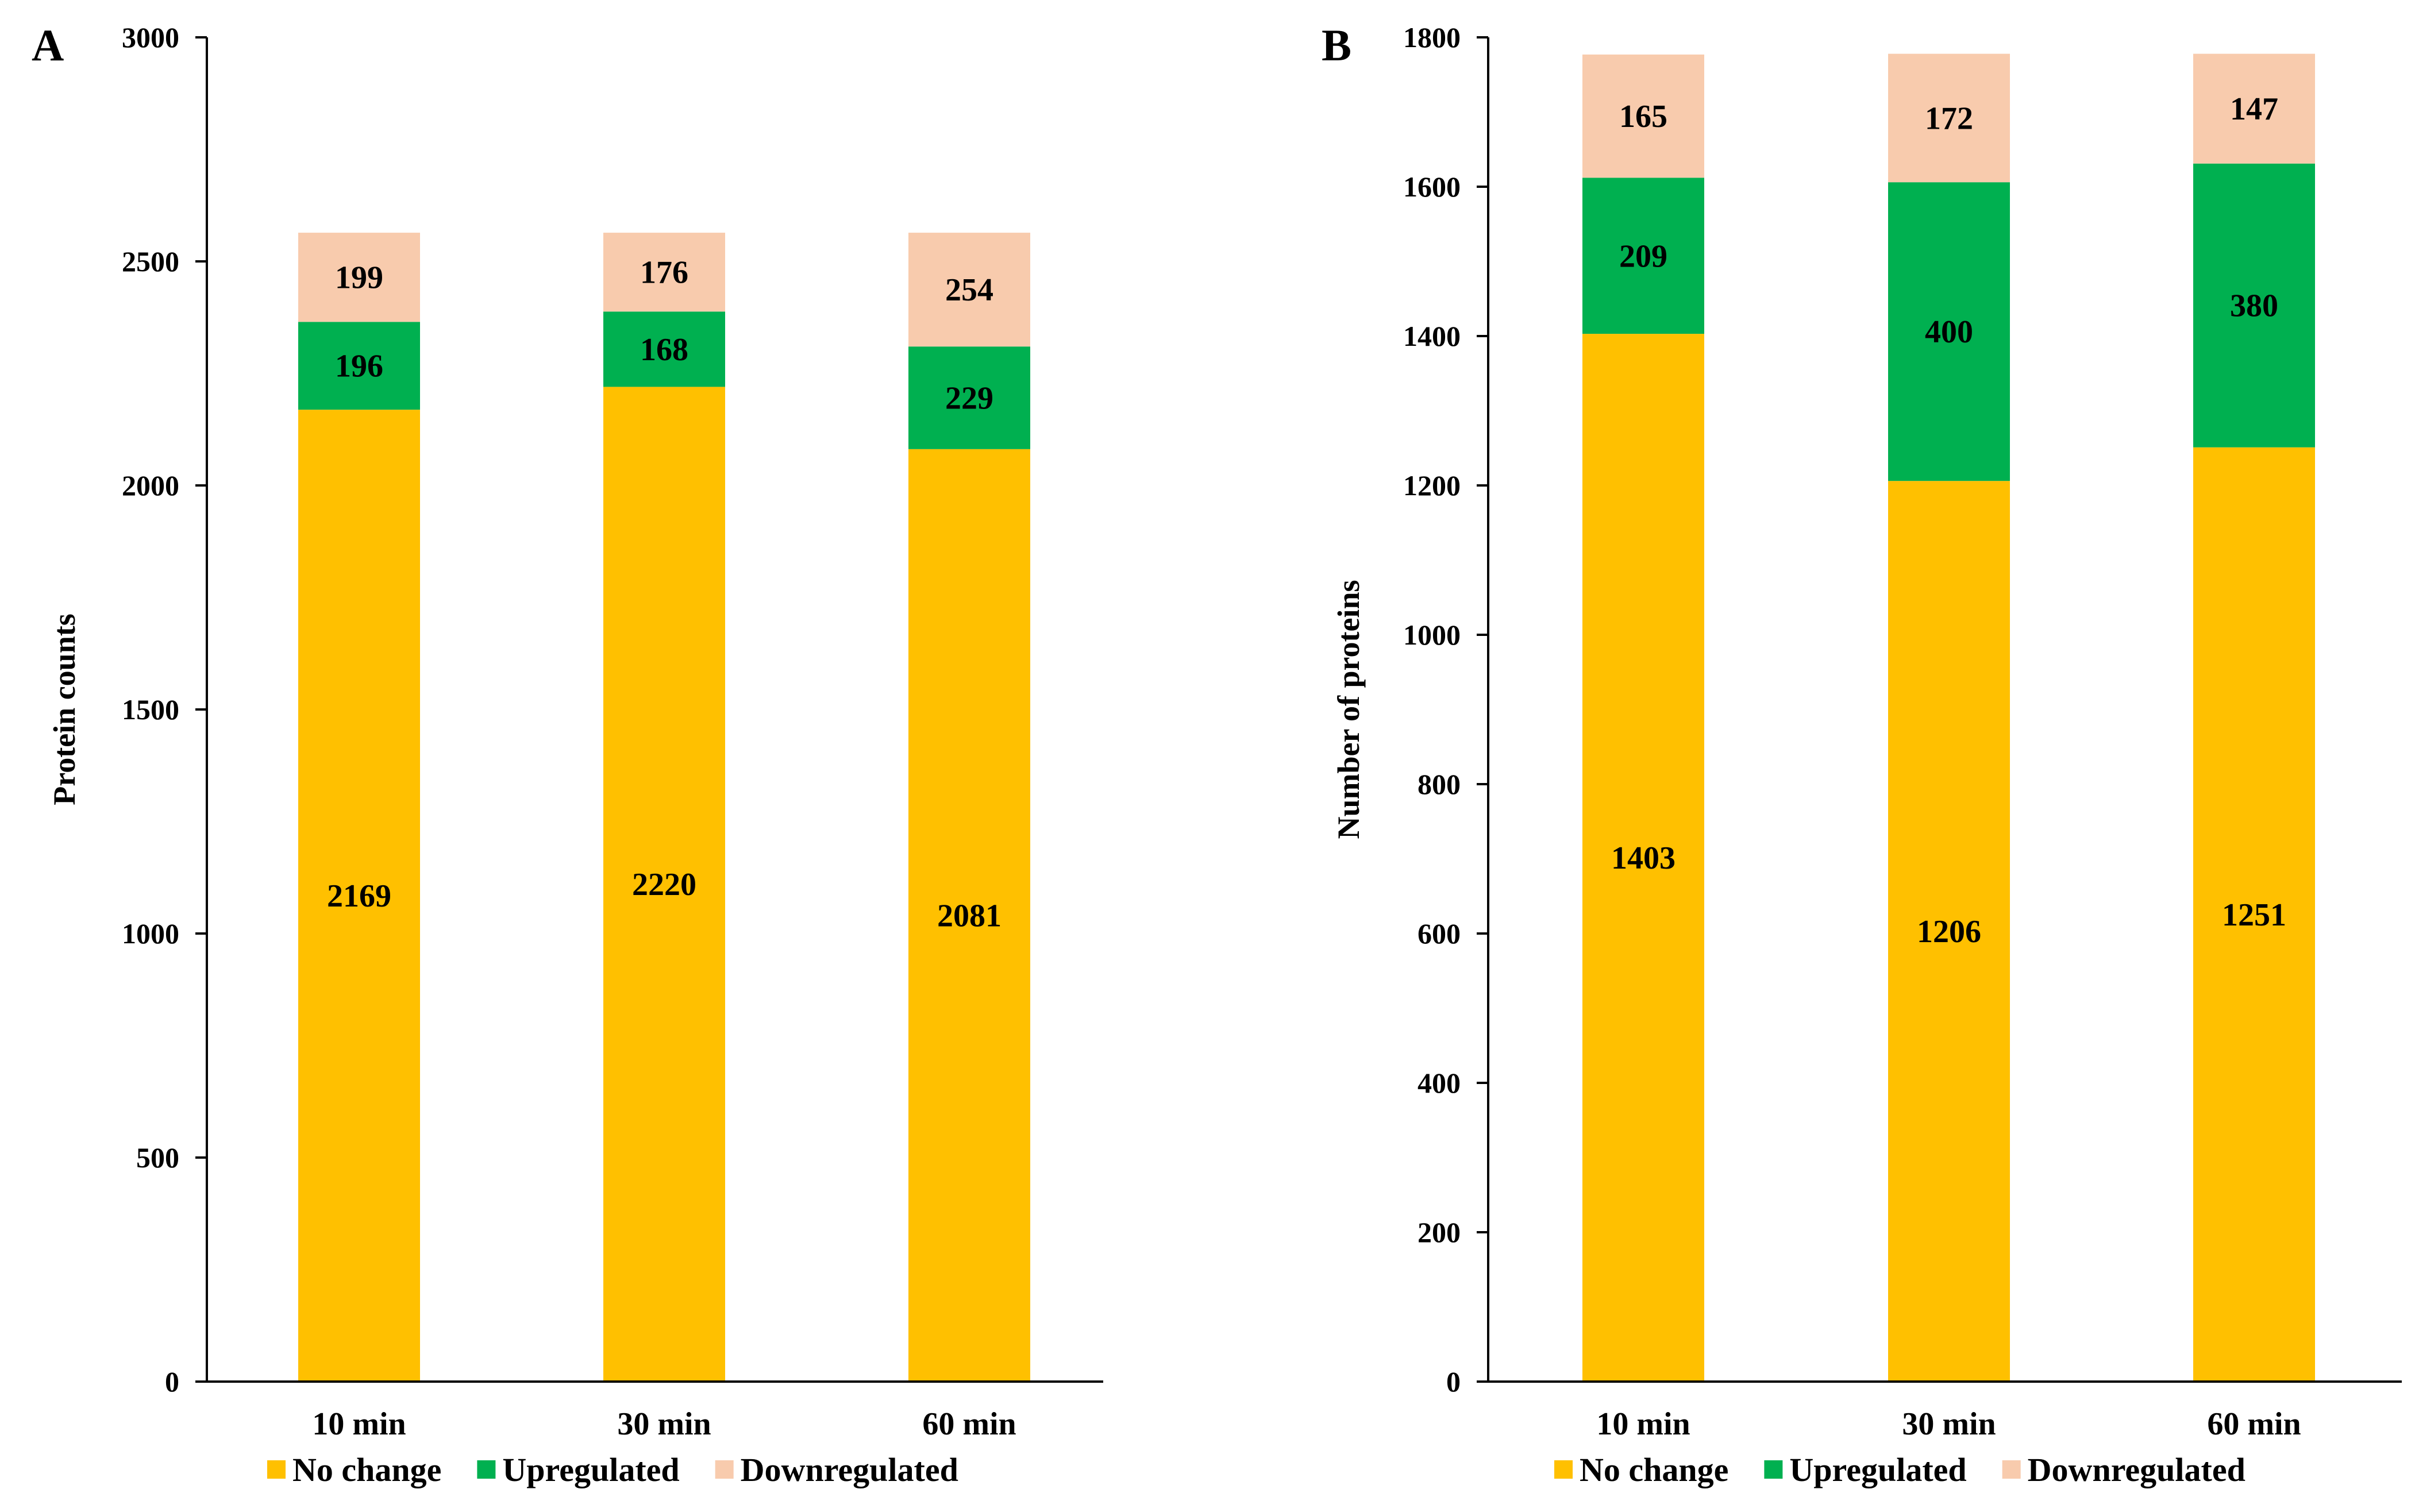 This screenshot has width=2415, height=1512. What do you see at coordinates (590, 1469) in the screenshot?
I see `legend-label-a-upregulated: Upregulated` at bounding box center [590, 1469].